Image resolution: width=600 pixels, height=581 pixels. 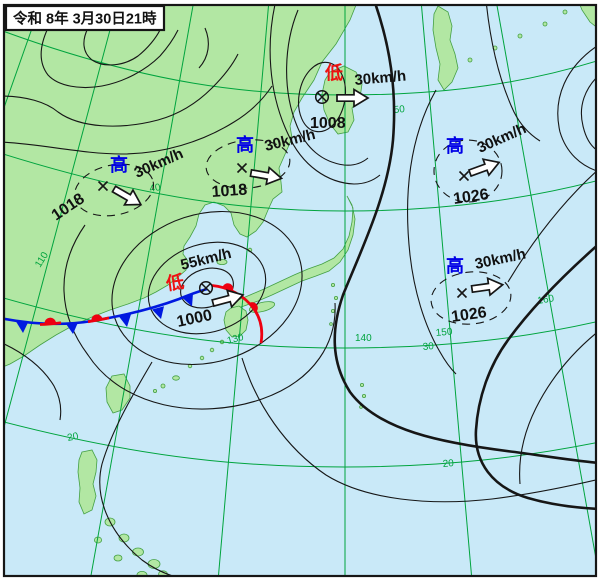 What do you see at coordinates (445, 48) in the screenshot?
I see `sakhalin-island` at bounding box center [445, 48].